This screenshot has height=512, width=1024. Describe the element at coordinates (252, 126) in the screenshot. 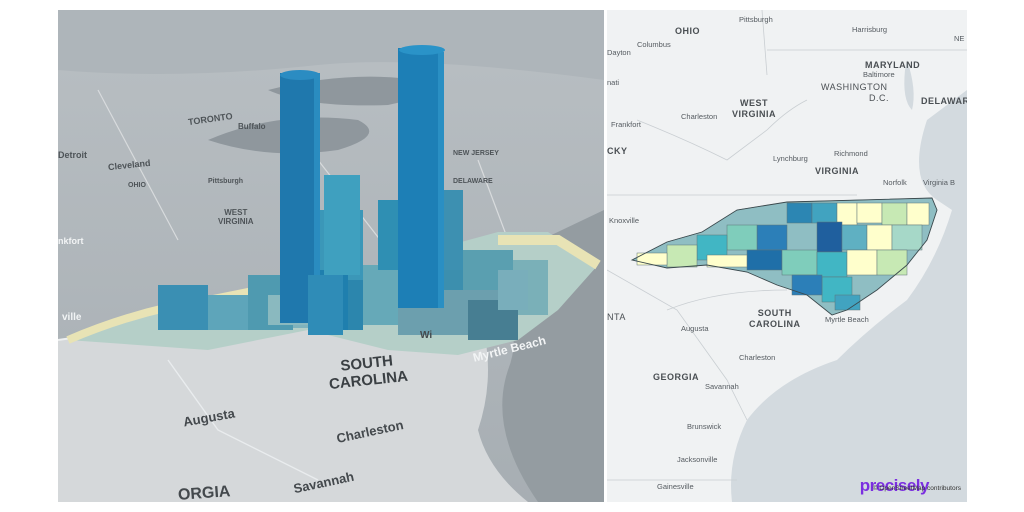

I see `left-label-buffalo: Buffalo` at that location.